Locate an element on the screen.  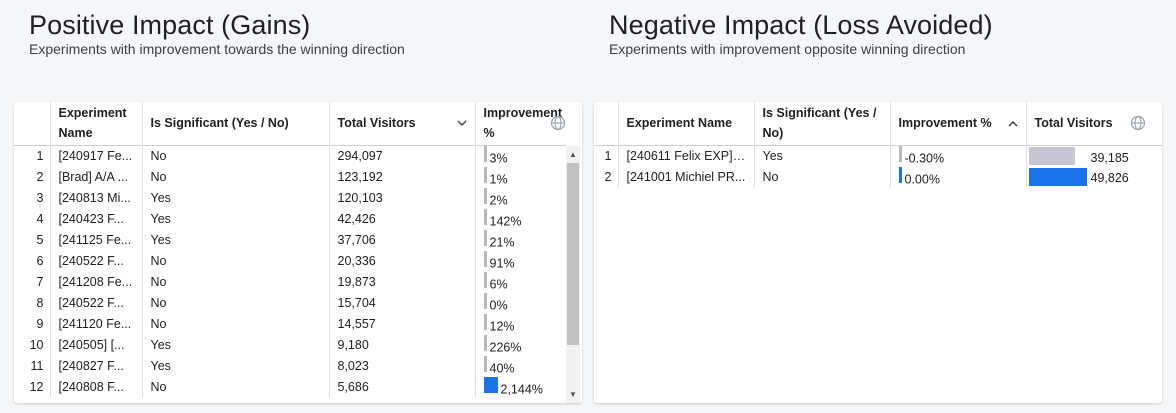
table-row: 3 [240813 Mi... Yes 120,103 2% is located at coordinates (290, 197).